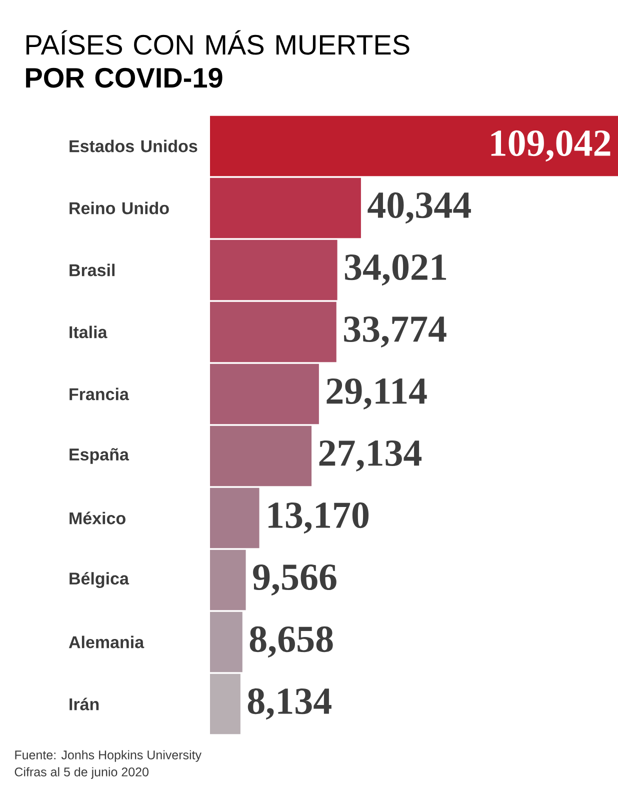  What do you see at coordinates (134, 146) in the screenshot?
I see `y-tick-label: Estados Unidos` at bounding box center [134, 146].